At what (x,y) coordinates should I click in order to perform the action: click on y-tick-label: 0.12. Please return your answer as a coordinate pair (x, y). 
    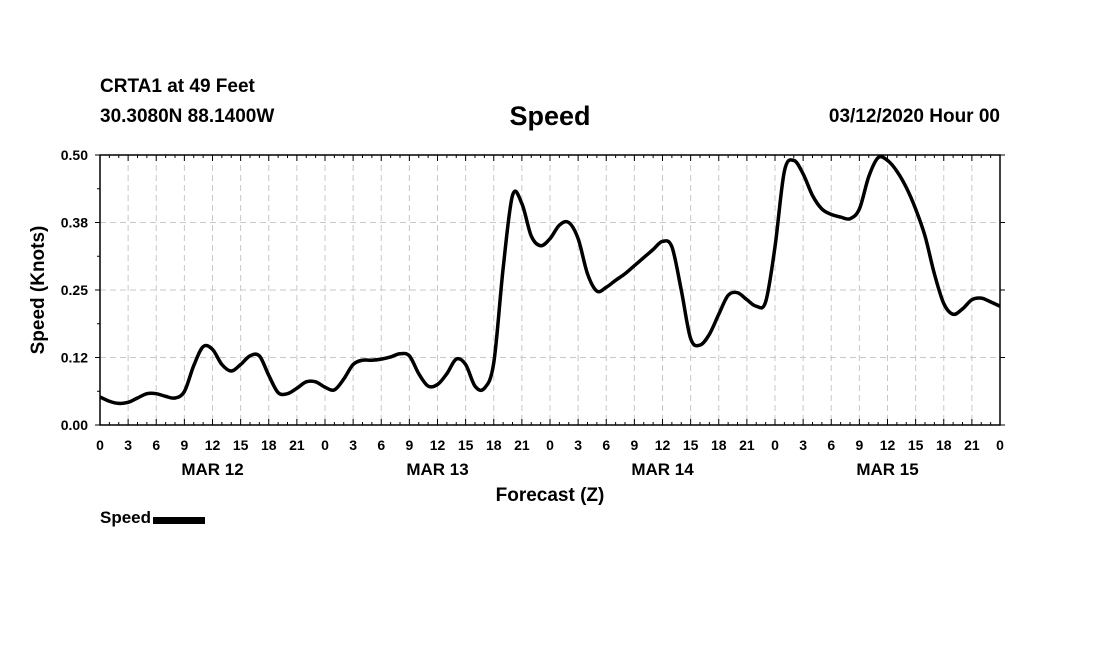
    Looking at the image, I should click on (74, 358).